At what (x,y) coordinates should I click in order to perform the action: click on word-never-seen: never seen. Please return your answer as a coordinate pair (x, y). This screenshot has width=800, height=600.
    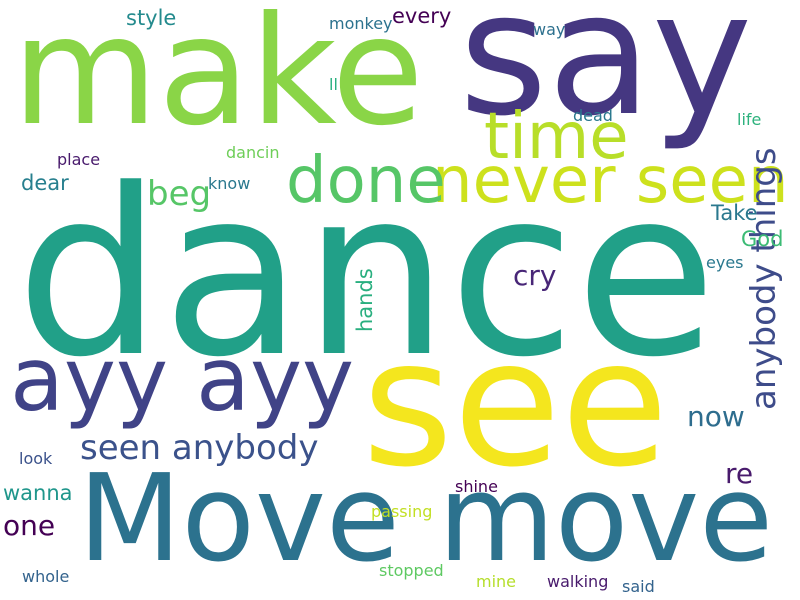
    Looking at the image, I should click on (610, 181).